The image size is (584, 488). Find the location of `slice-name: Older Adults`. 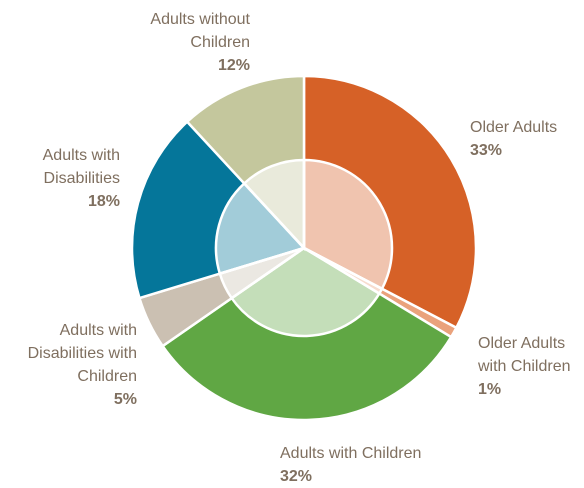

slice-name: Older Adults is located at coordinates (514, 127).